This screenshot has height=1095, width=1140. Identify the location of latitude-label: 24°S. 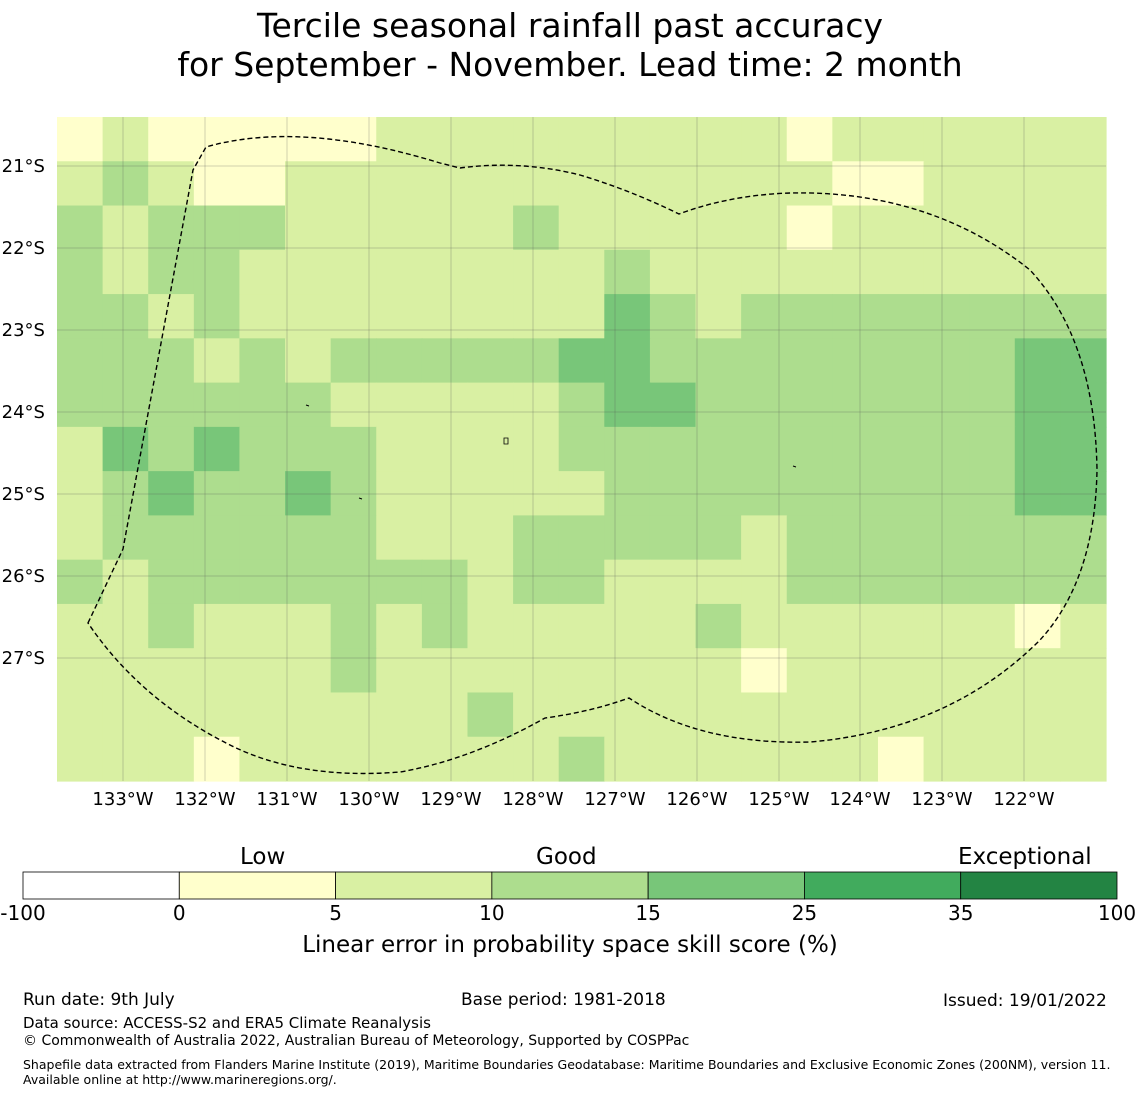
(23, 412).